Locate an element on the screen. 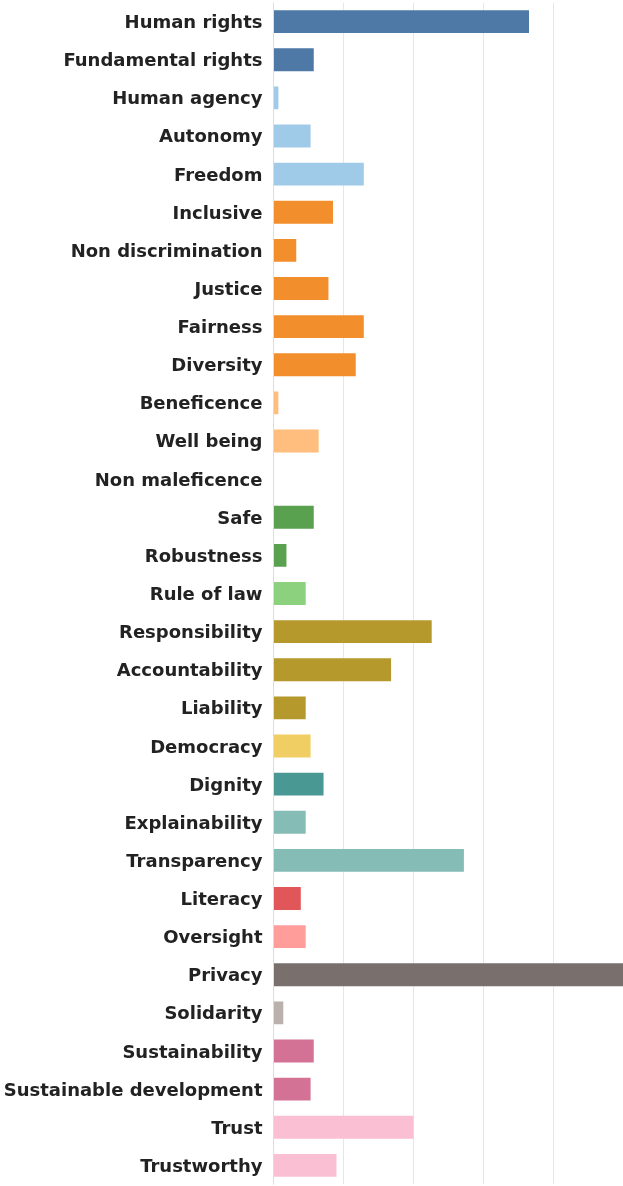 Image resolution: width=623 pixels, height=1186 pixels. y-tick-label: Responsibility is located at coordinates (191, 632).